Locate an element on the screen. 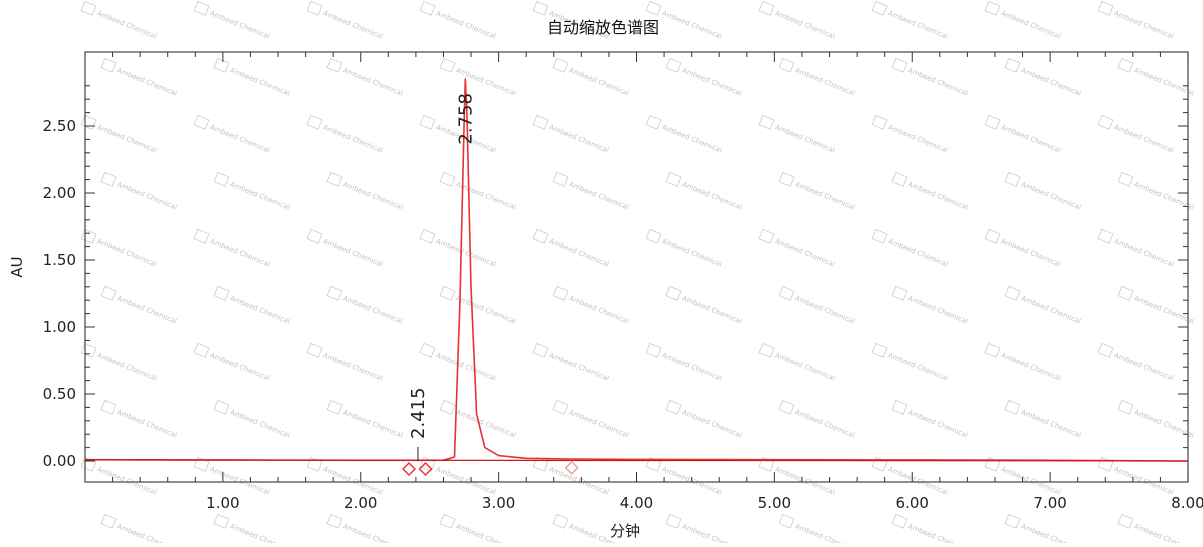  chart-title: 自动缩放色谱图 is located at coordinates (603, 27).